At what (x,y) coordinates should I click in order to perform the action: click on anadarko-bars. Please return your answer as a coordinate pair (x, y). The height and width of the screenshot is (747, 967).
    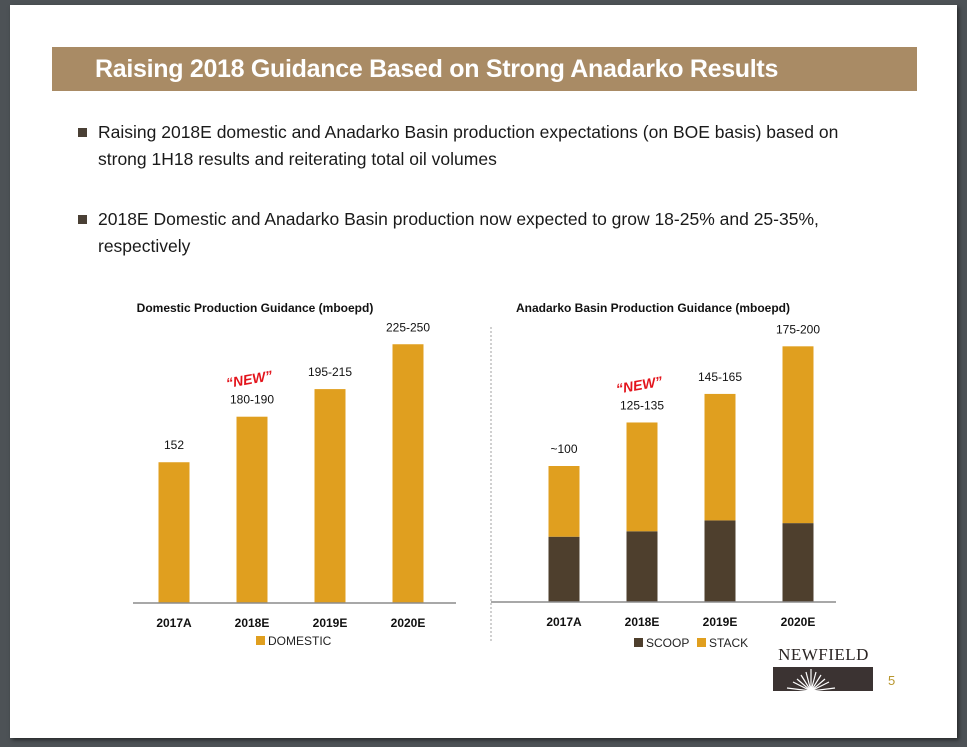
    Looking at the image, I should click on (681, 474).